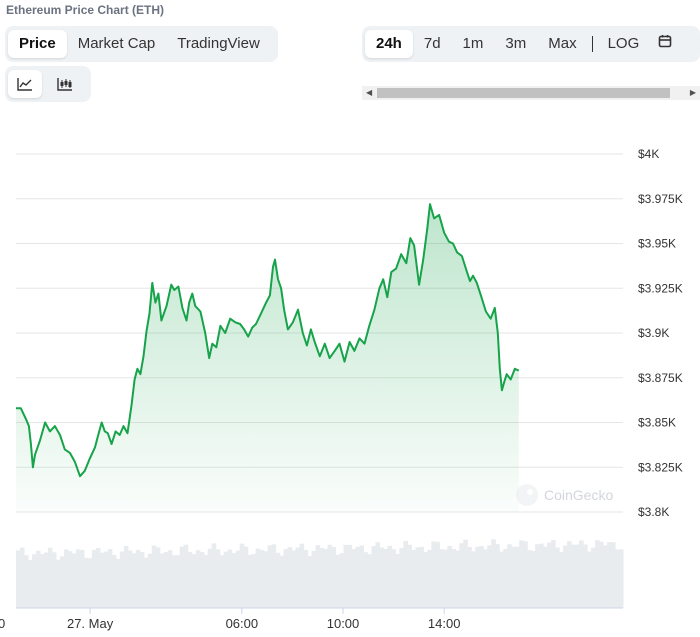  Describe the element at coordinates (564, 495) in the screenshot. I see `coingecko-watermark: CoinGecko` at that location.